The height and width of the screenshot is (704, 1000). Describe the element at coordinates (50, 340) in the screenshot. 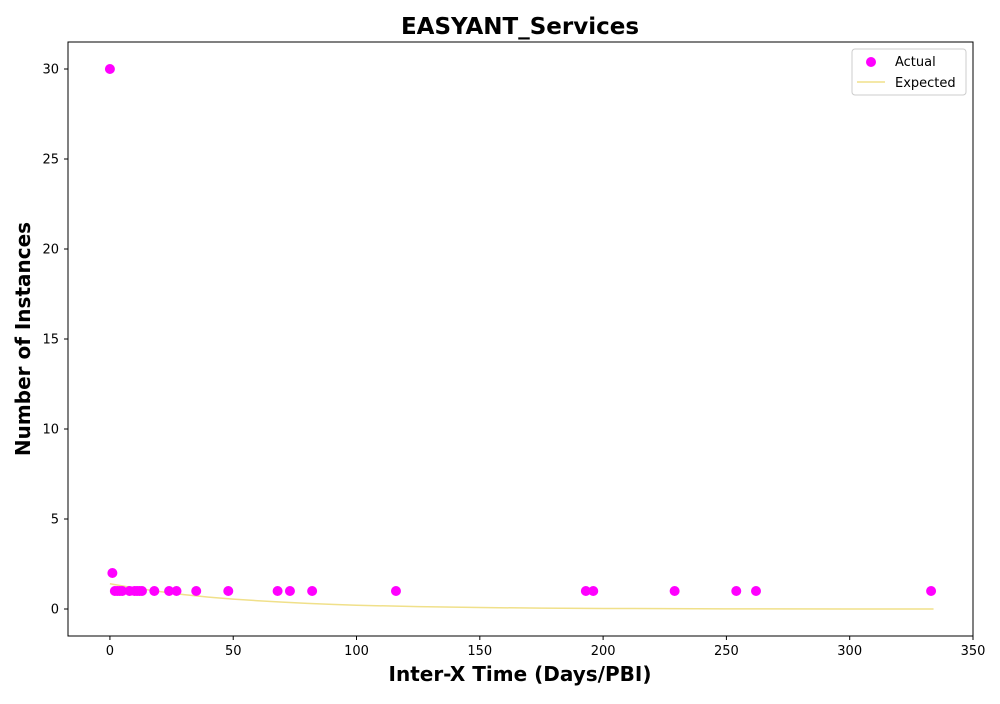

I see `y-tick-label: 15` at that location.